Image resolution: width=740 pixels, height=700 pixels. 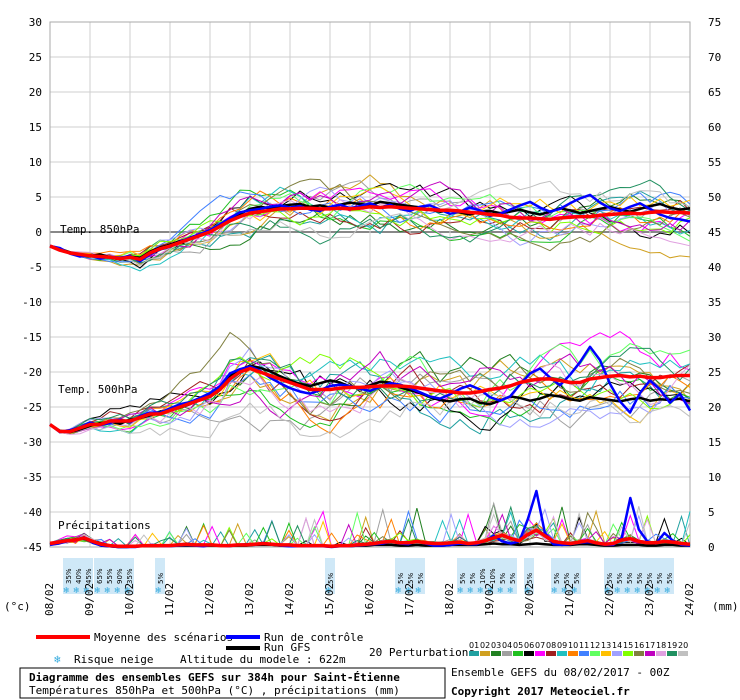 I want to click on x-tick-label: 11/02, so click(x=169, y=599).